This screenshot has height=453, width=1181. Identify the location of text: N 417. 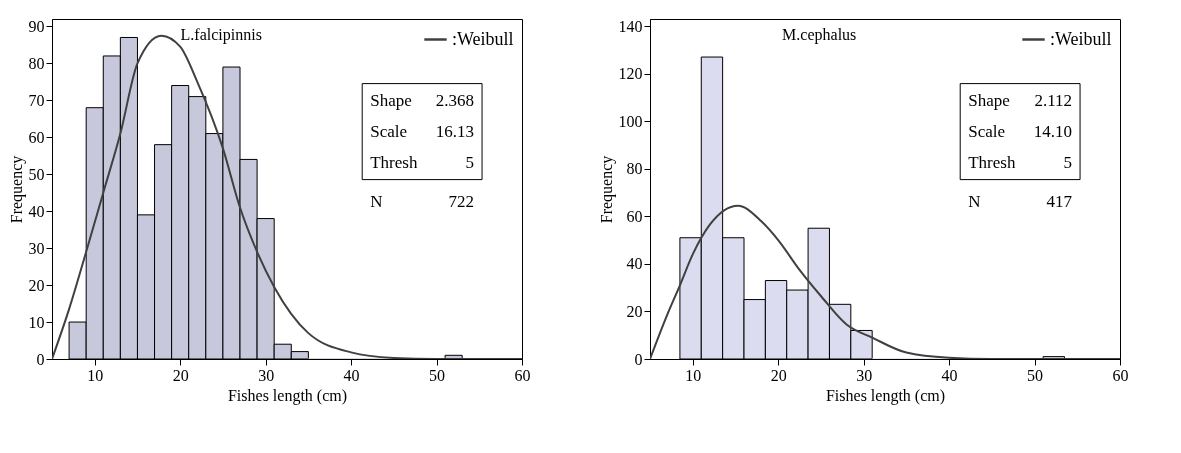
(1020, 201).